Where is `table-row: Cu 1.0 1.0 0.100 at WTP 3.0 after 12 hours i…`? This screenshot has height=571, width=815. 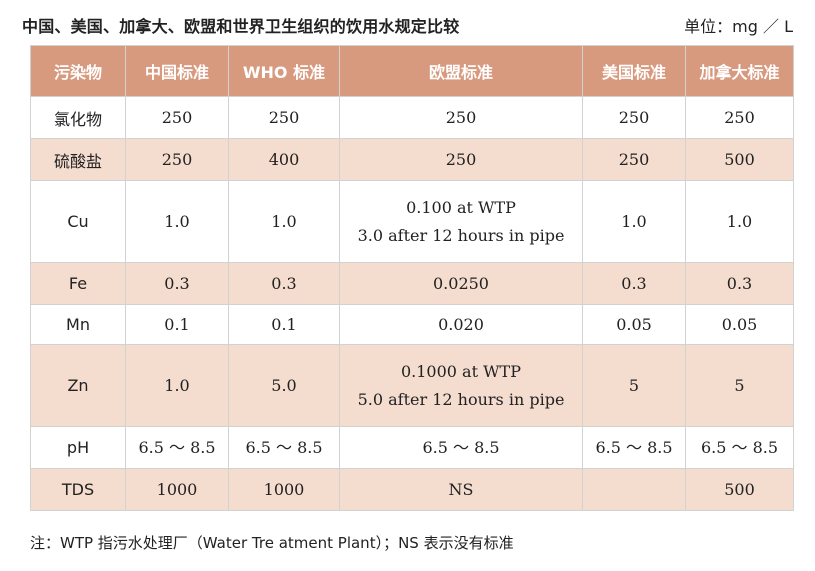
table-row: Cu 1.0 1.0 0.100 at WTP 3.0 after 12 hours i… is located at coordinates (412, 221).